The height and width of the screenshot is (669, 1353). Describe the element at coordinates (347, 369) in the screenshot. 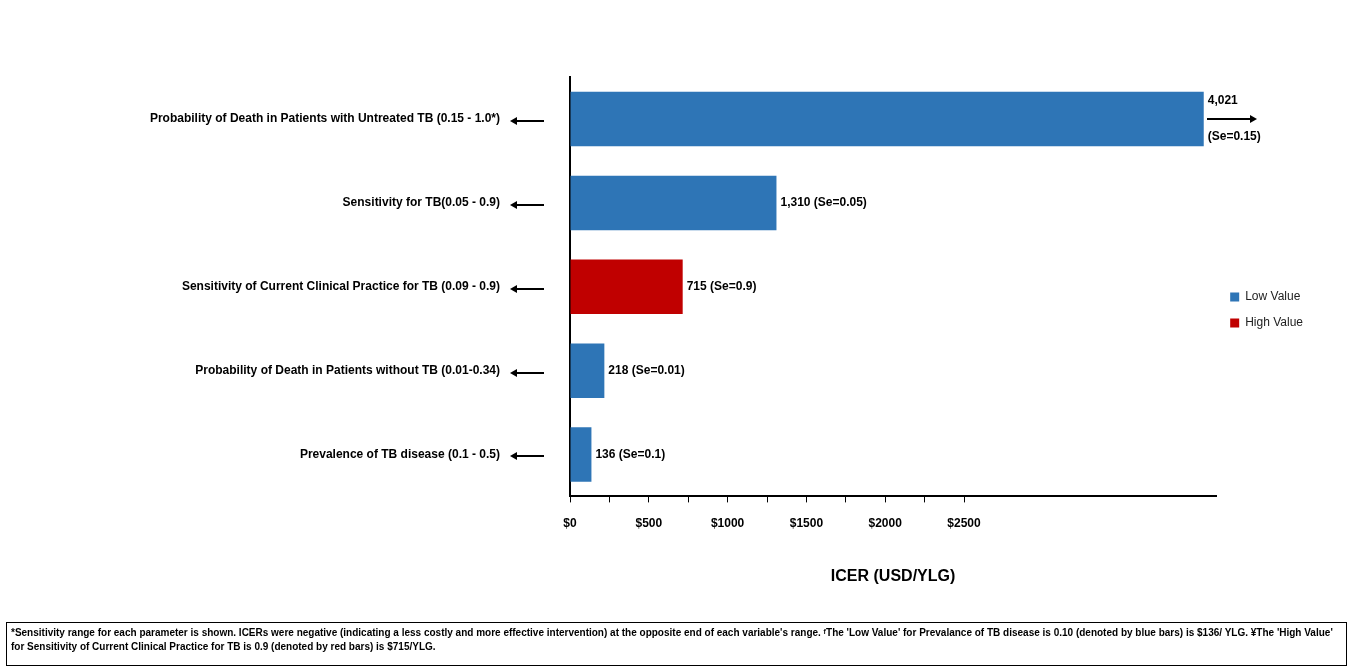

I see `y-tick-label: Probability of Death in Patients without TB (0.01-0.34)` at that location.